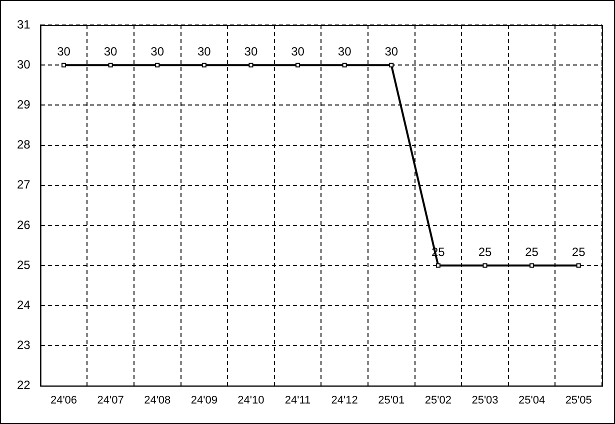 Image resolution: width=615 pixels, height=424 pixels. Describe the element at coordinates (532, 400) in the screenshot. I see `x-tick-label: 25'04` at that location.